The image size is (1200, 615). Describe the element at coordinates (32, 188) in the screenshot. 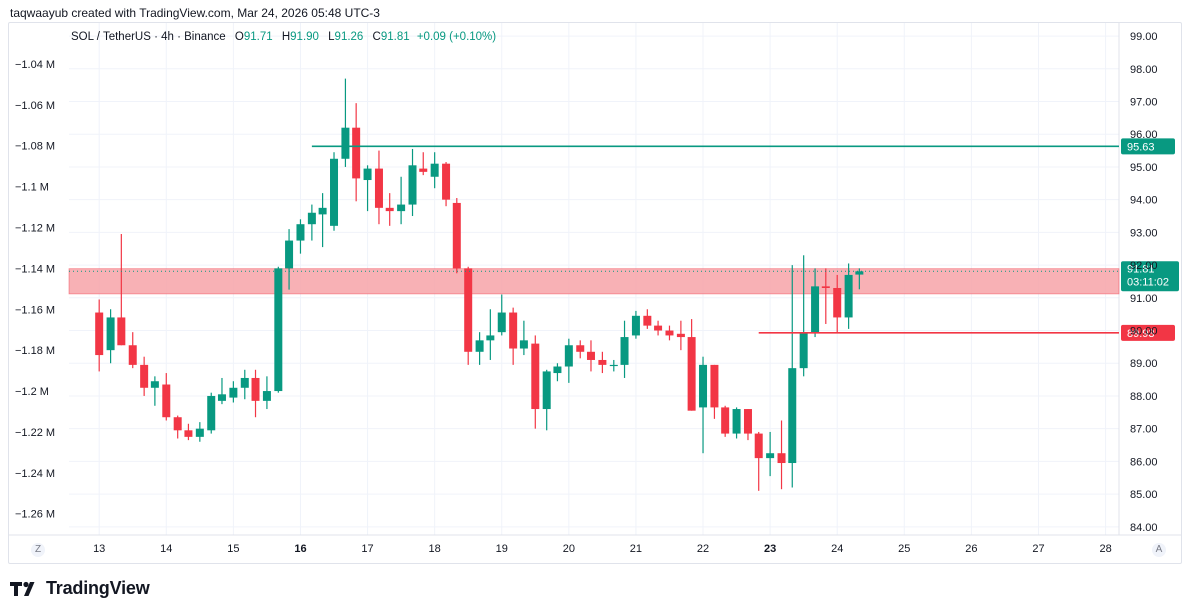

I see `left-axis-tick-3: −1.1 M` at that location.